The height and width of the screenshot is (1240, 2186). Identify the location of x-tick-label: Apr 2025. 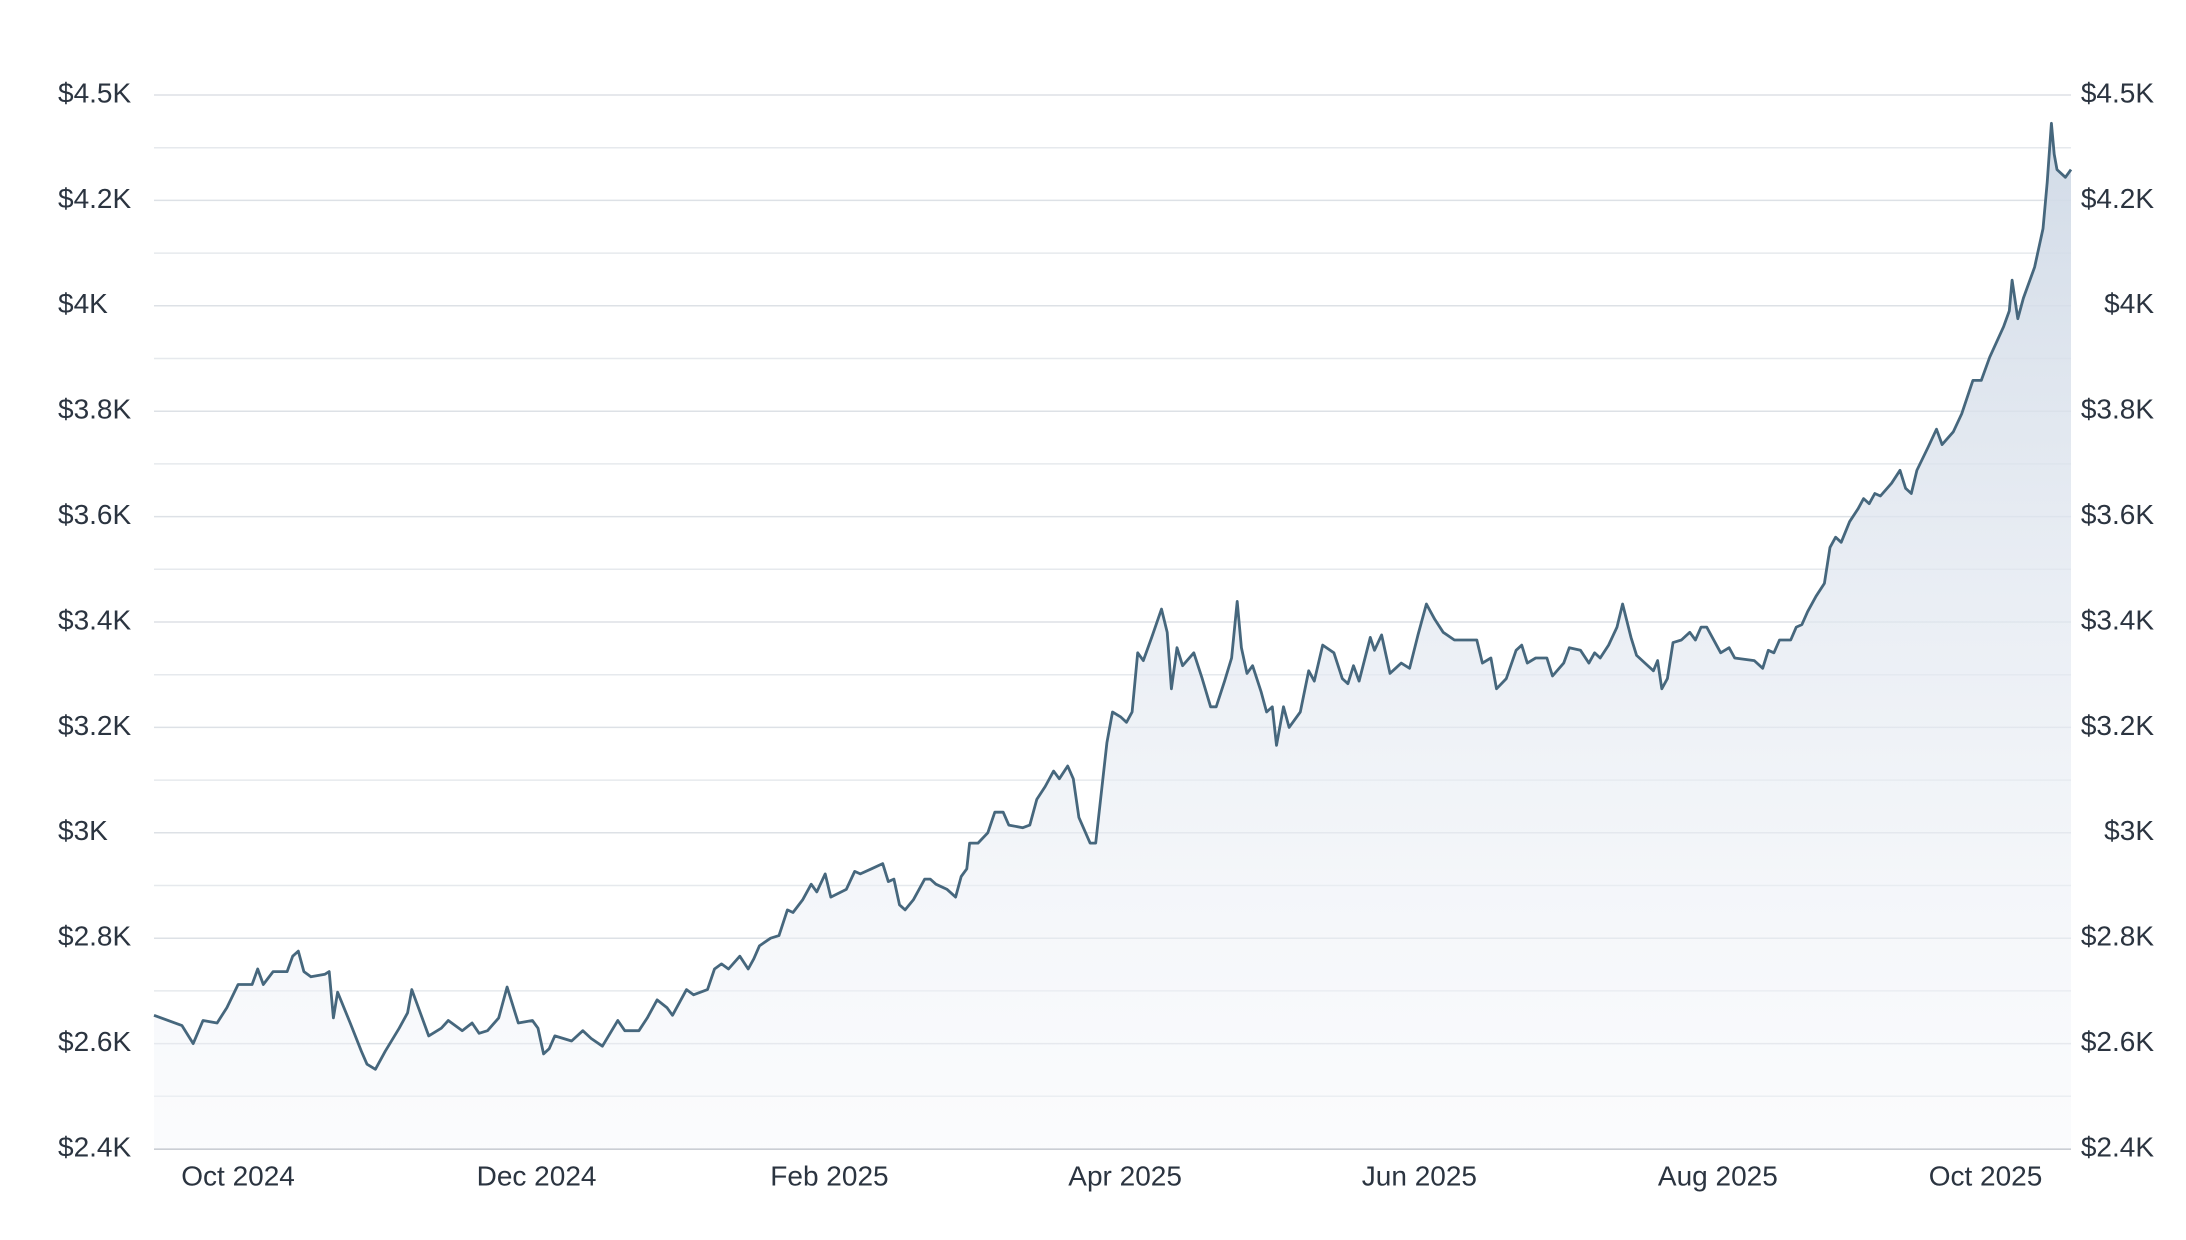
(1125, 1175).